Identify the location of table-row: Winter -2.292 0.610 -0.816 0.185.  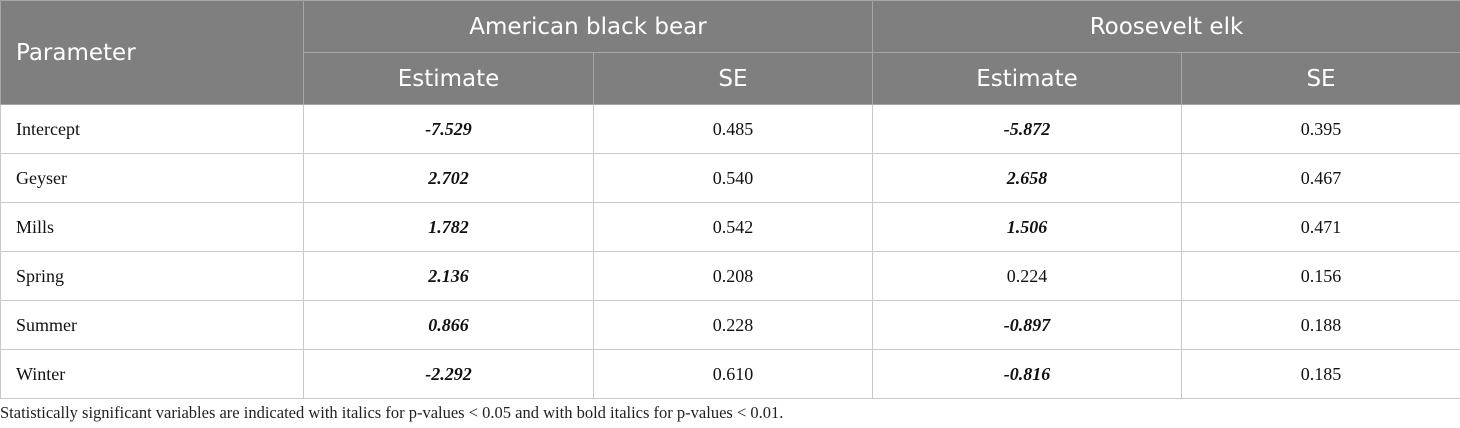
(730, 374).